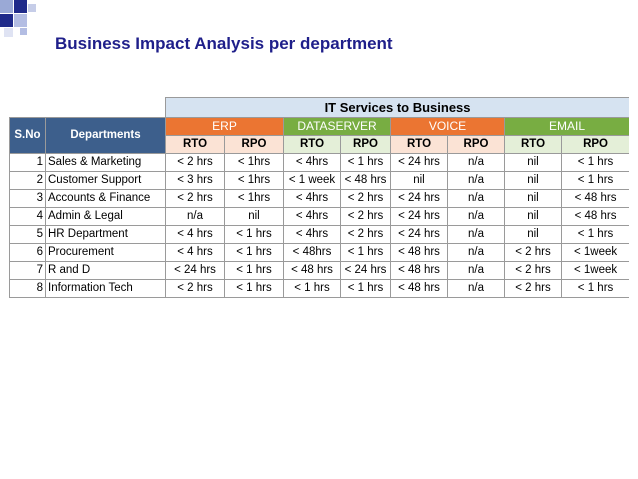 The image size is (638, 479). What do you see at coordinates (27, 252) in the screenshot?
I see `row-sno: 6` at bounding box center [27, 252].